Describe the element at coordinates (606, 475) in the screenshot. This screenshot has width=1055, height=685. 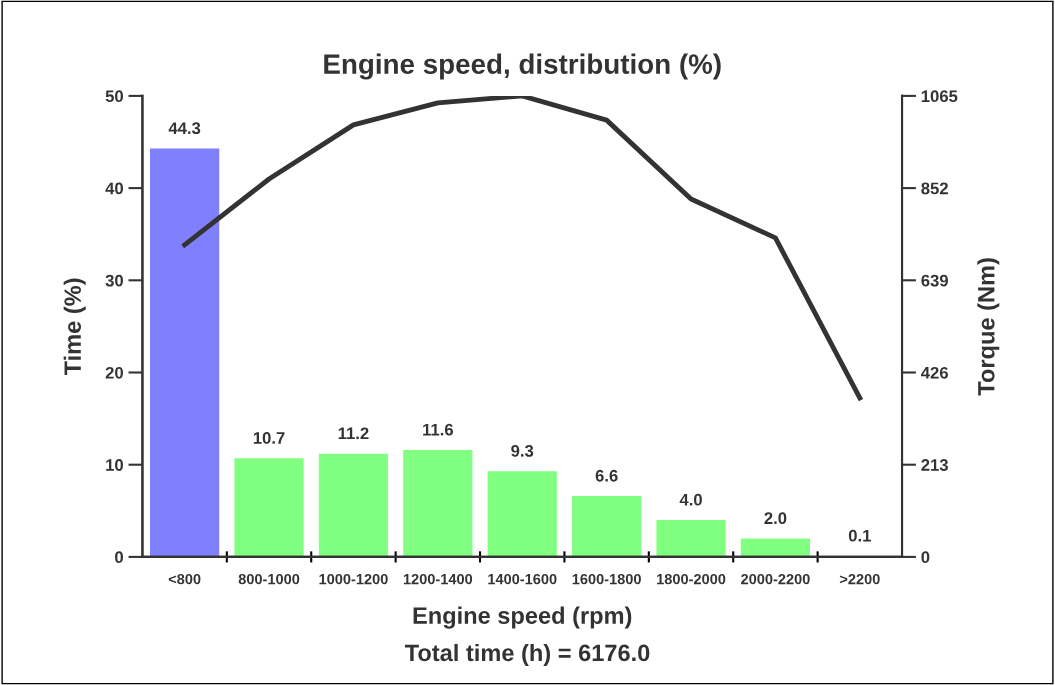
I see `data-label: 6.6` at that location.